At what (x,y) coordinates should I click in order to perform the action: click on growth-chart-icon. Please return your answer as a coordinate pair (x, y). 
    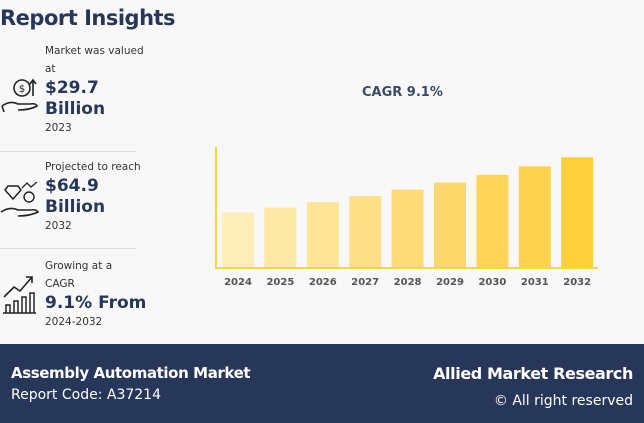
    Looking at the image, I should click on (19, 295).